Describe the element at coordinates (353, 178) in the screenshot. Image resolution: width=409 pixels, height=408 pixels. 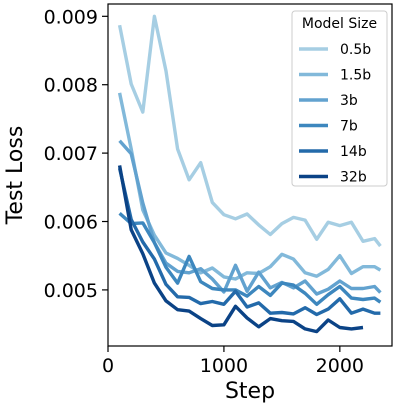
I see `legend-label-32b: 32b` at that location.